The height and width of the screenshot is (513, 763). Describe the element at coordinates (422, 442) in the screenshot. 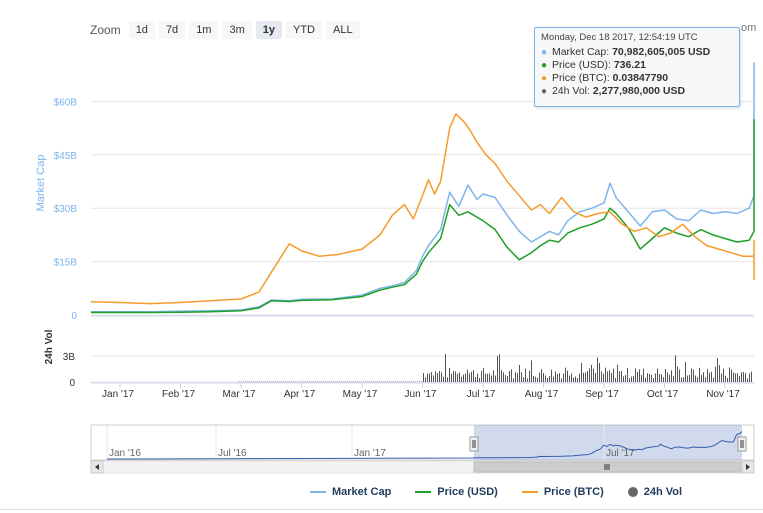

I see `navigator-frame` at that location.